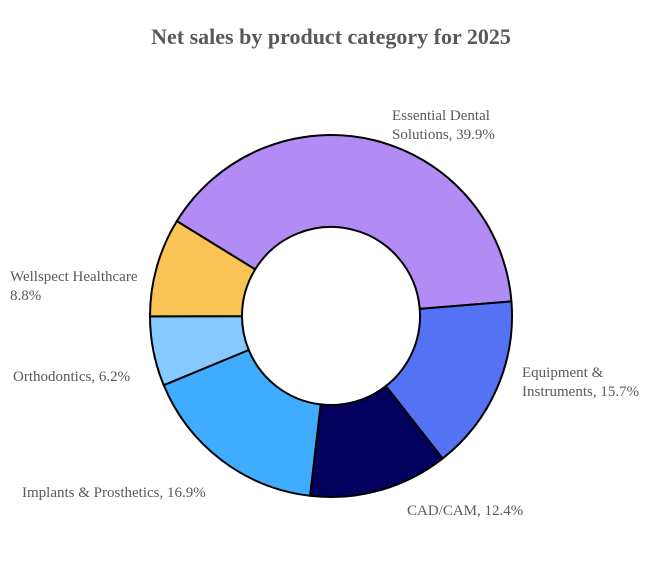 The image size is (662, 576). I want to click on label-cad-cam: CAD/CAM, 12.4%, so click(465, 511).